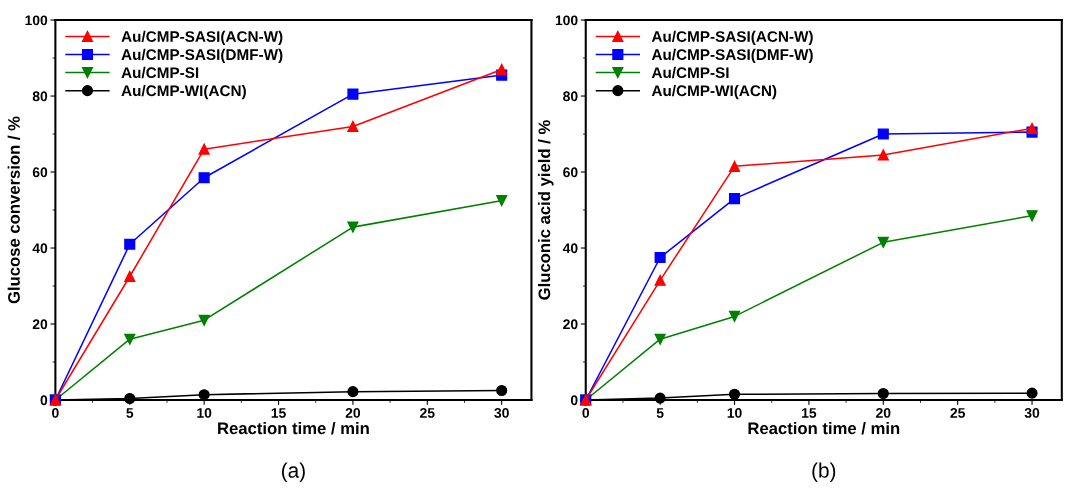 The height and width of the screenshot is (489, 1065). Describe the element at coordinates (546, 210) in the screenshot. I see `y-axis-title: Gluconic acid yield / %` at that location.